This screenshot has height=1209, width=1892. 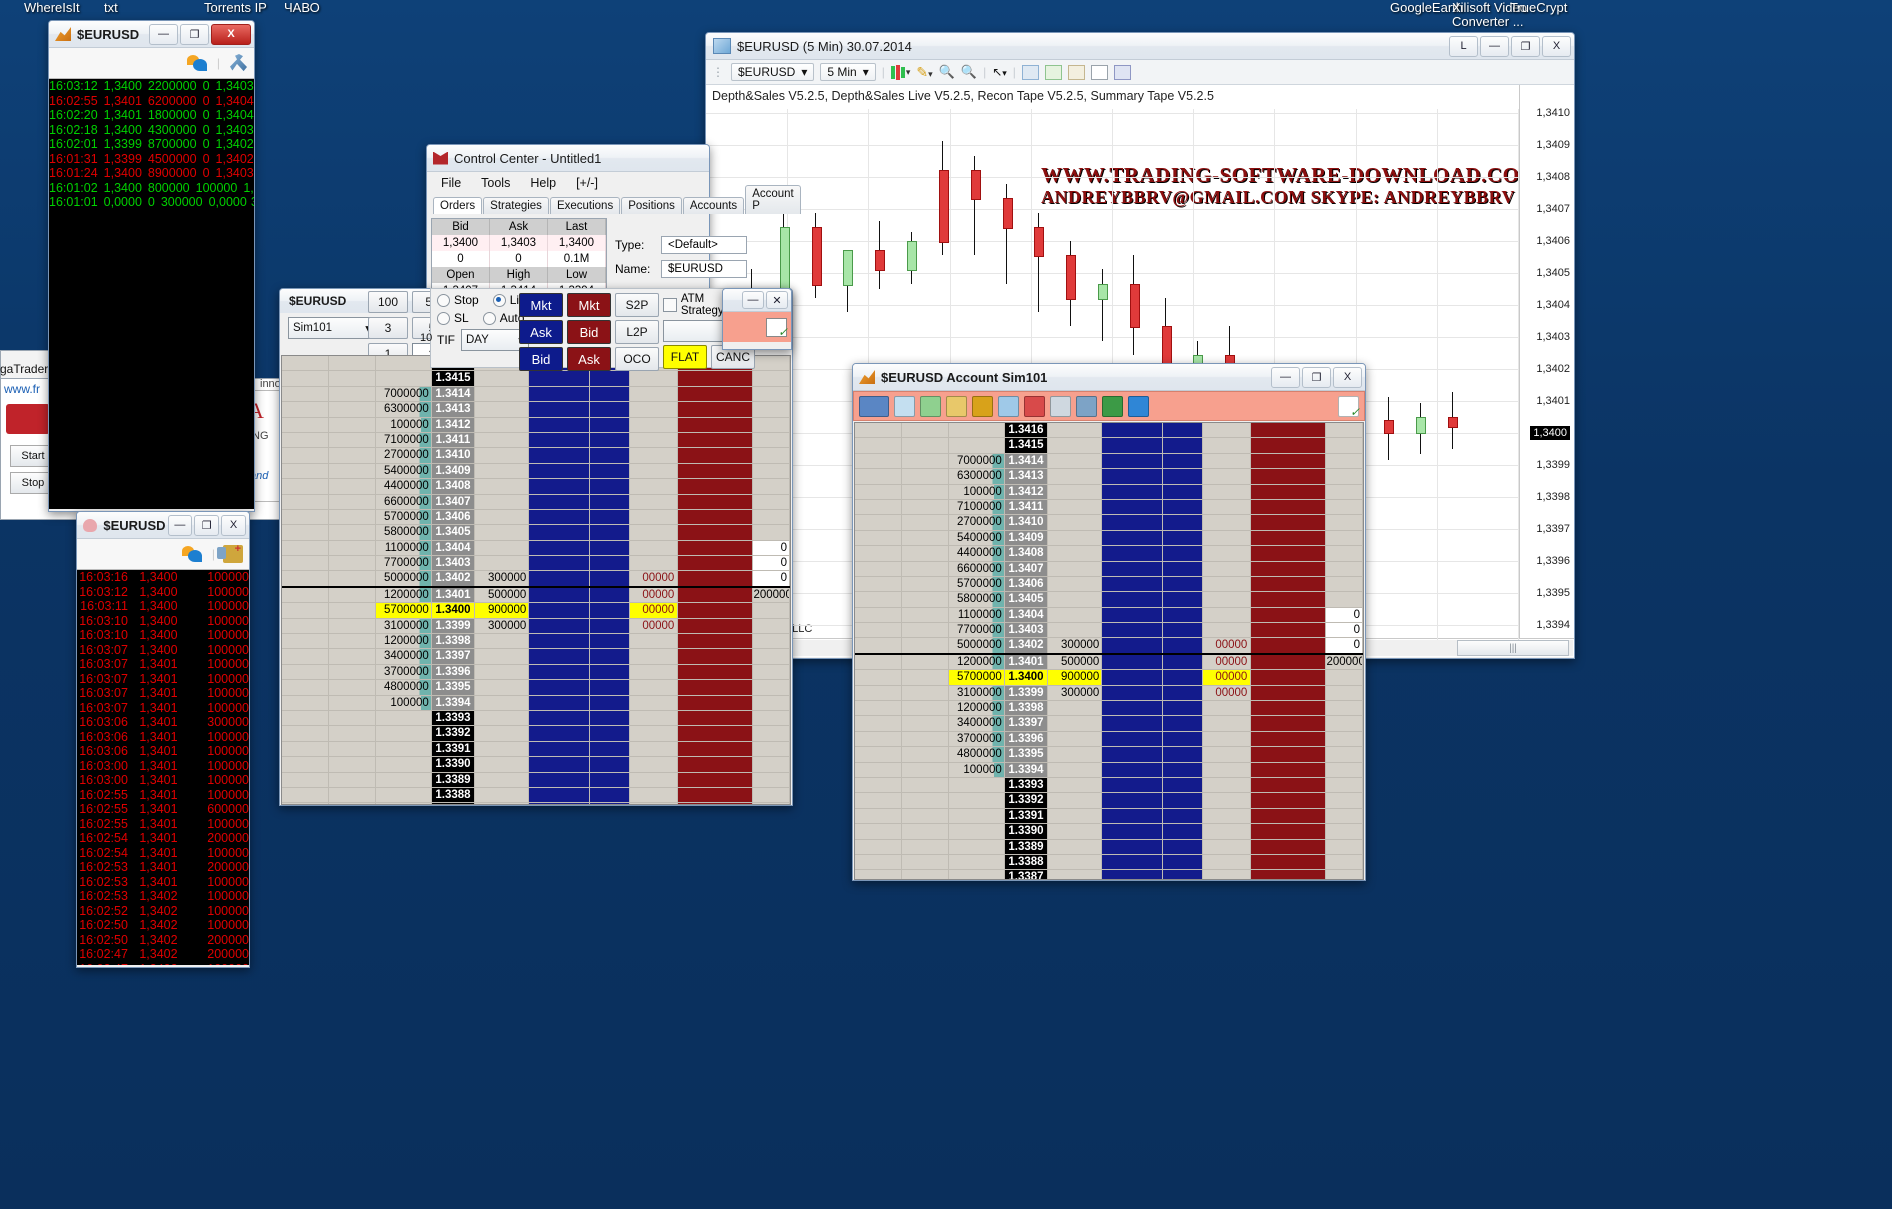 What do you see at coordinates (1060, 406) in the screenshot?
I see `list-icon` at bounding box center [1060, 406].